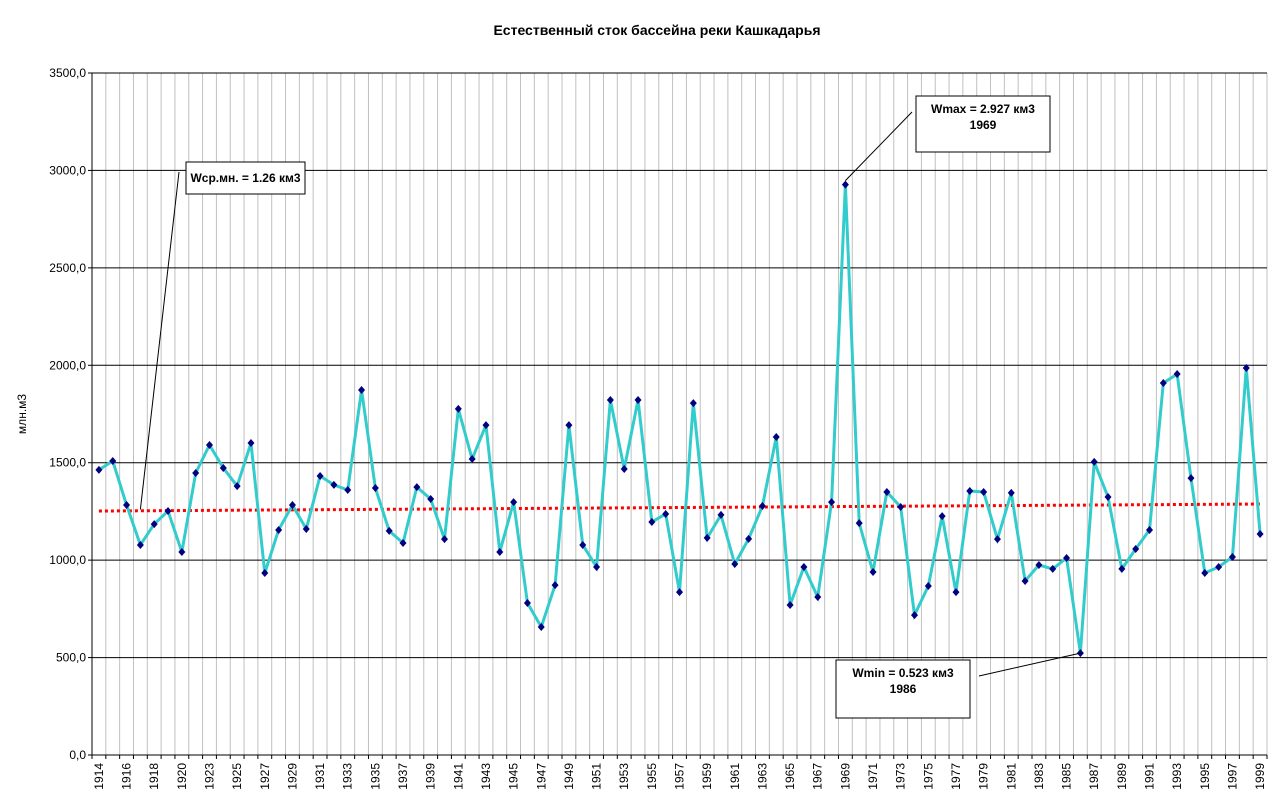 This screenshot has height=807, width=1277. I want to click on data-point-1978, so click(970, 490).